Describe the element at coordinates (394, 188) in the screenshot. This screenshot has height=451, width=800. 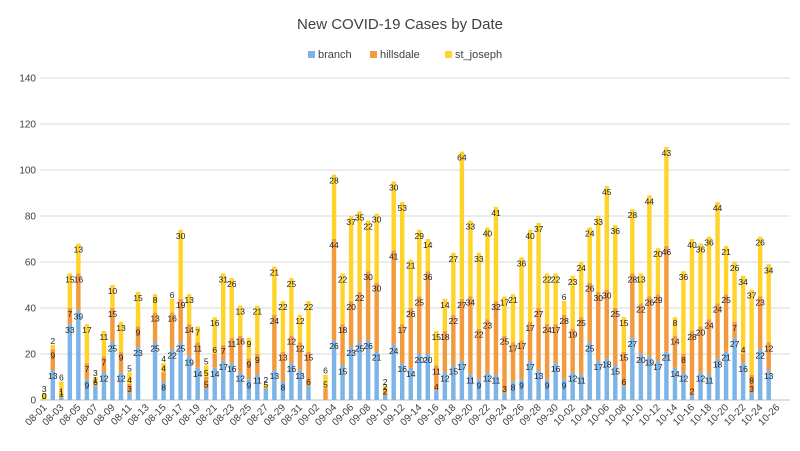
I see `data-label-st_joseph: 30` at that location.